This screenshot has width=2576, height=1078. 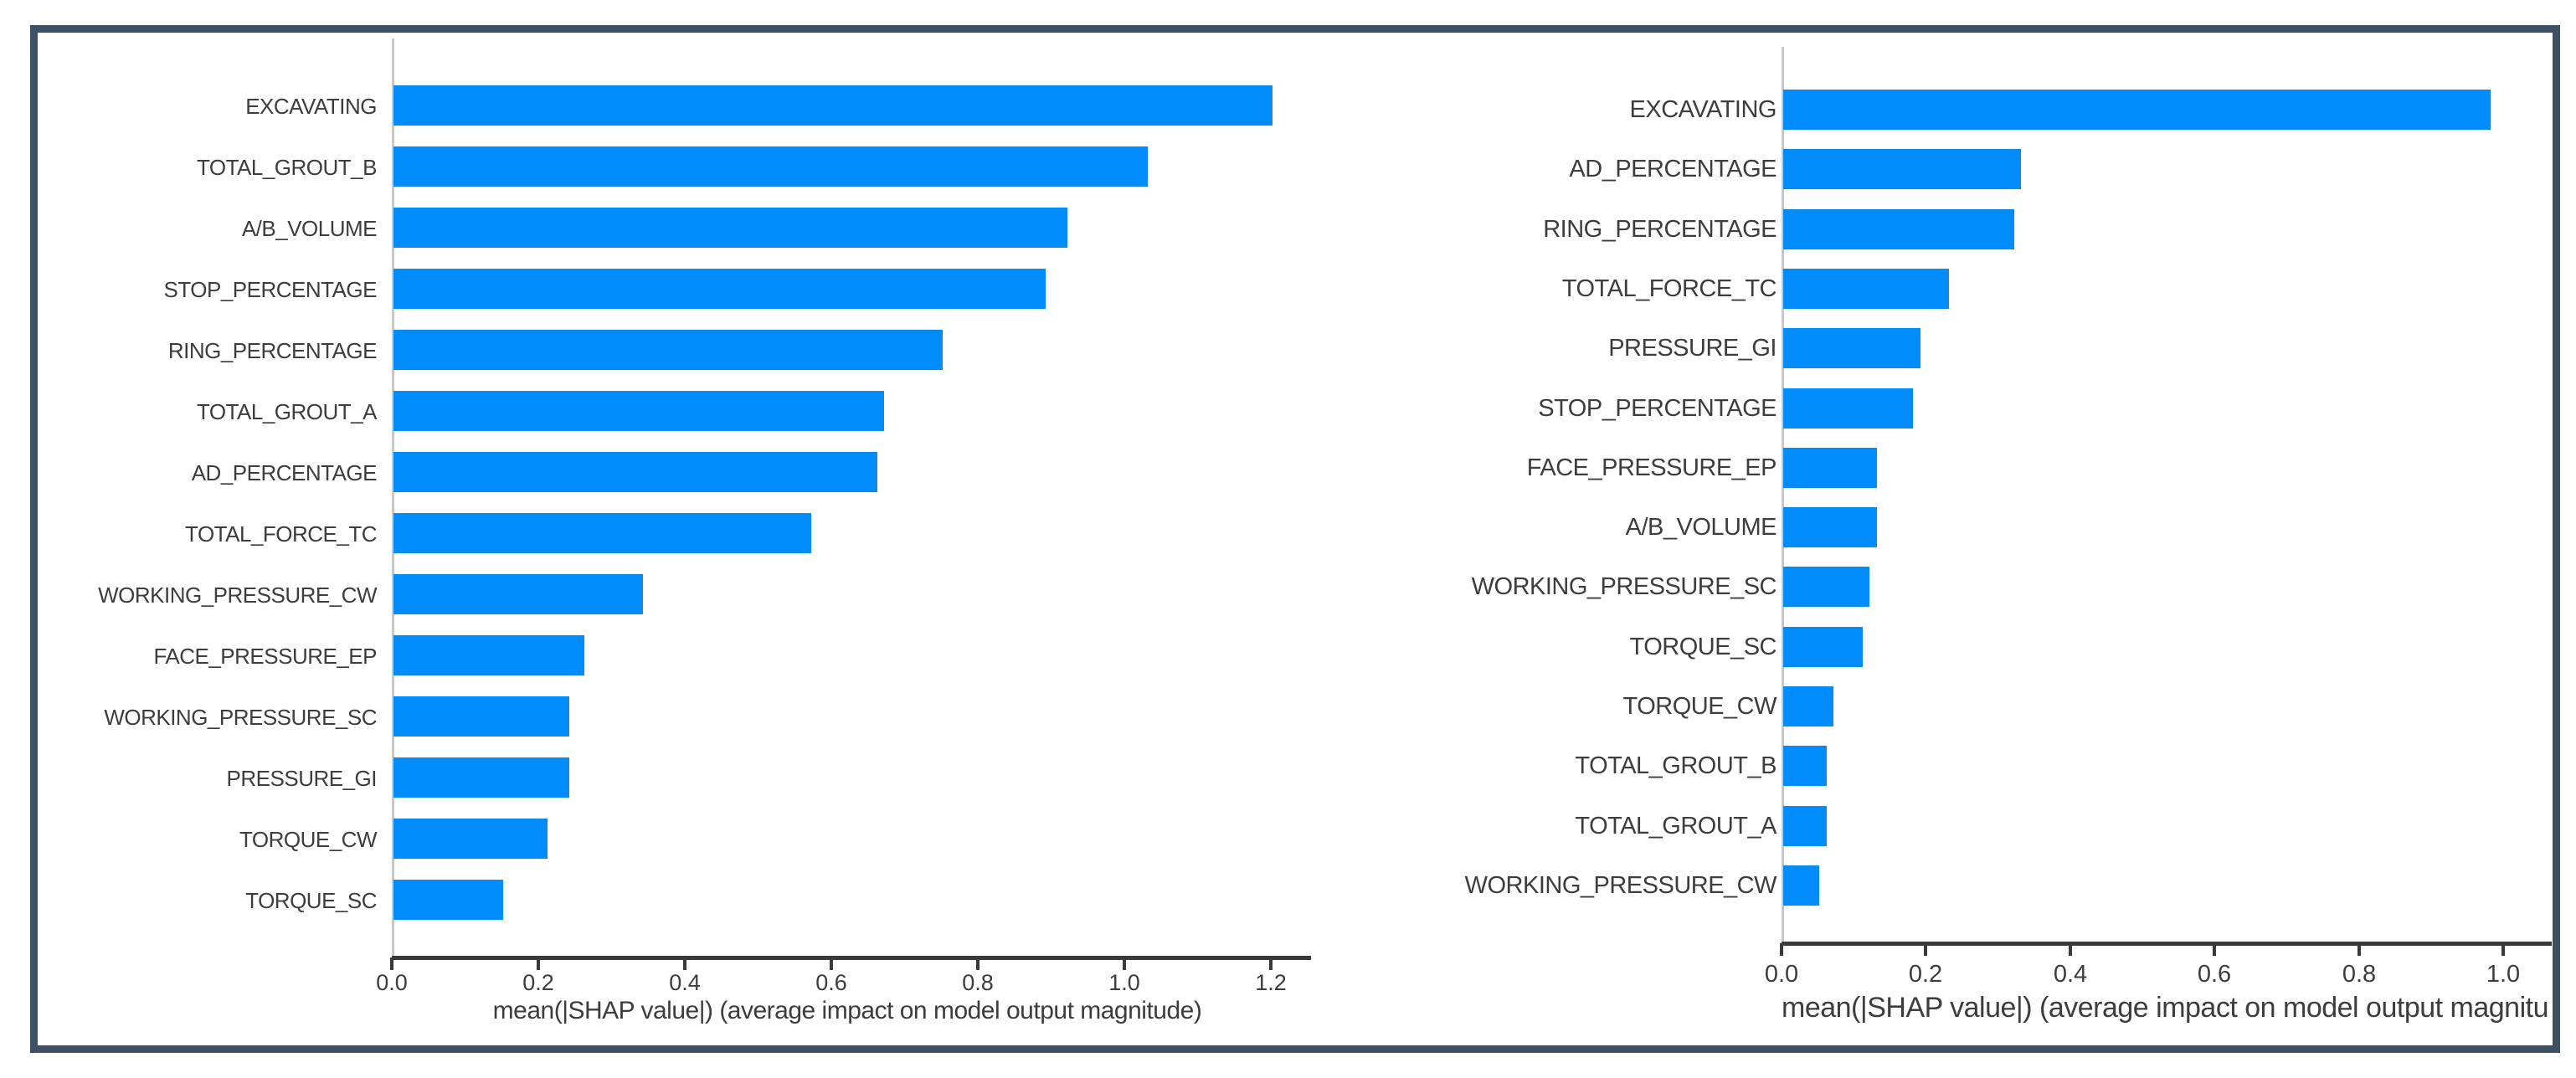 What do you see at coordinates (1271, 982) in the screenshot?
I see `x-tick-label: 1.2` at bounding box center [1271, 982].